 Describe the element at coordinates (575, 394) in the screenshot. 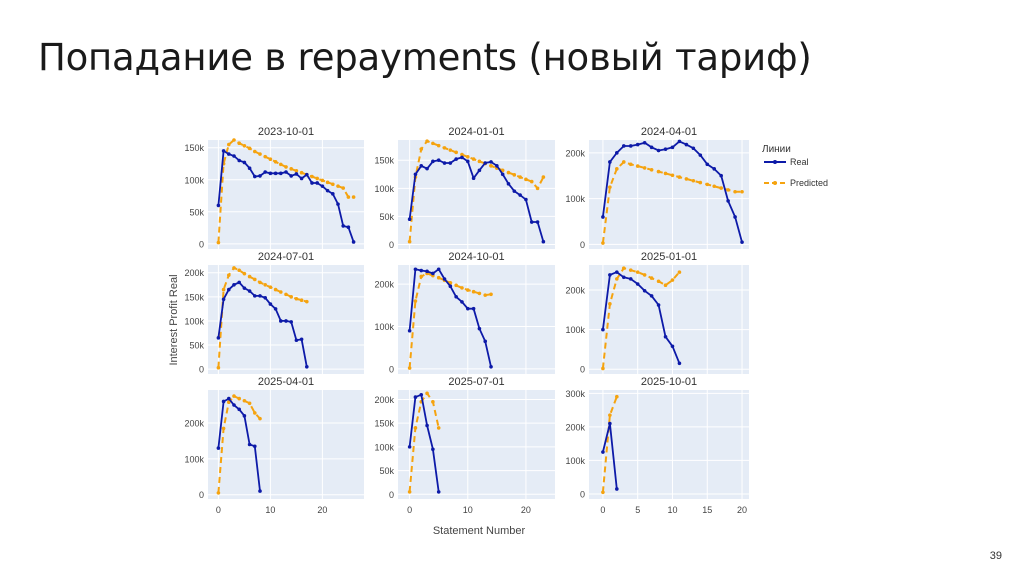

I see `y-tick-label: 300k` at that location.